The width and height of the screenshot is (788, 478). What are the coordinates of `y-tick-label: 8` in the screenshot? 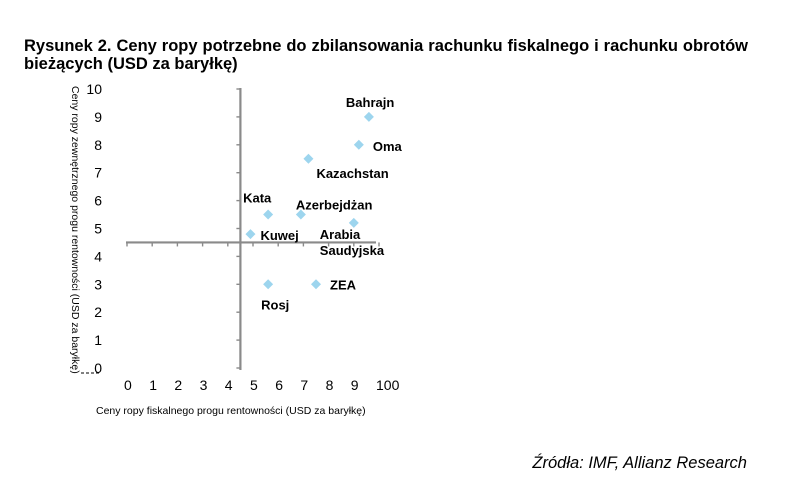 It's located at (98, 145).